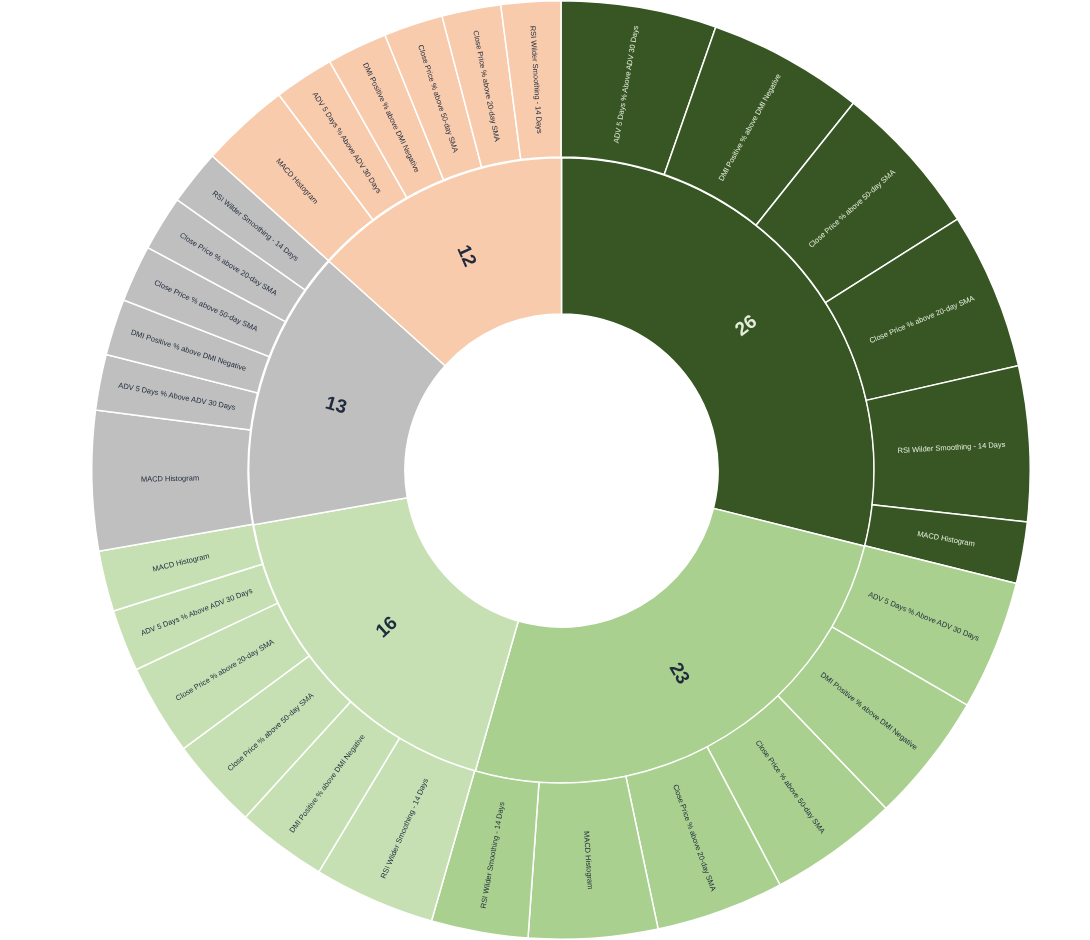 The width and height of the screenshot is (1090, 940). Describe the element at coordinates (335, 404) in the screenshot. I see `data-label: 13` at that location.